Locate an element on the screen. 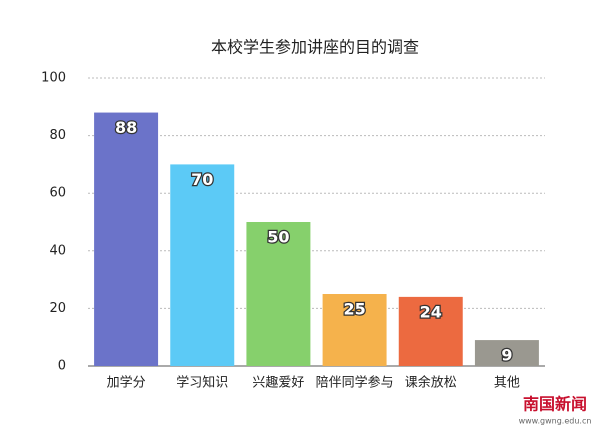 The width and height of the screenshot is (600, 429). watermark-url: www.gwng.edu.cn is located at coordinates (555, 421).